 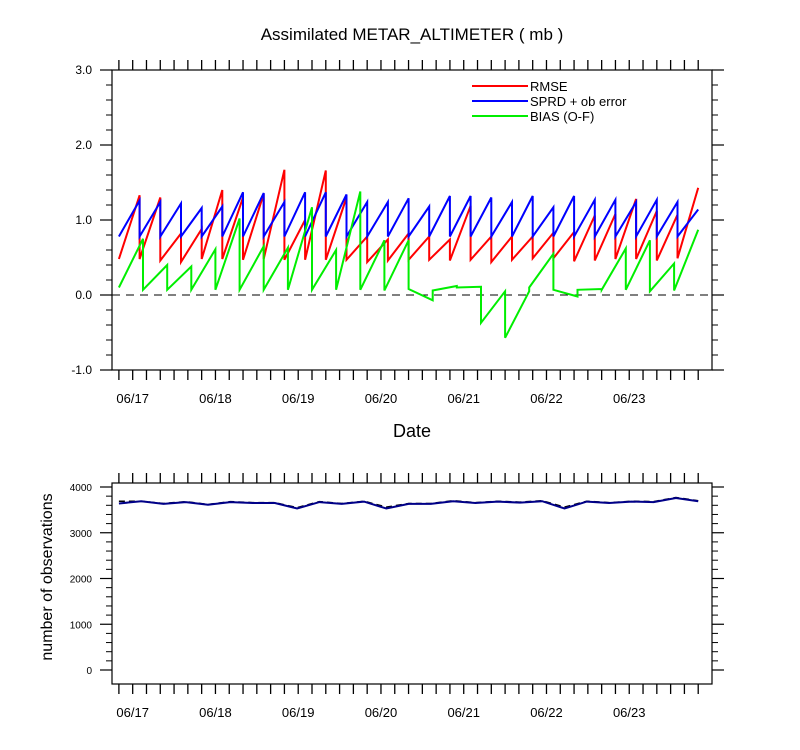 I want to click on bottom-series, so click(x=408, y=503).